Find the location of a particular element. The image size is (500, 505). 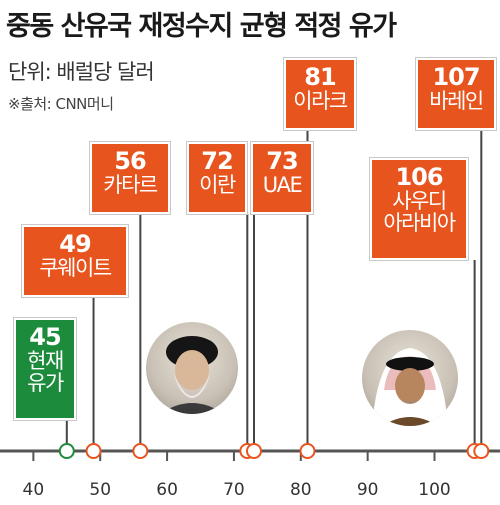

point-label: 쿠웨이트 is located at coordinates (75, 268).